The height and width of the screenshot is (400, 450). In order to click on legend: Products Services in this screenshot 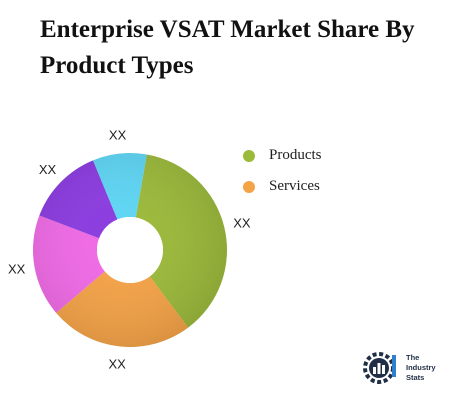, I will do `click(282, 171)`.